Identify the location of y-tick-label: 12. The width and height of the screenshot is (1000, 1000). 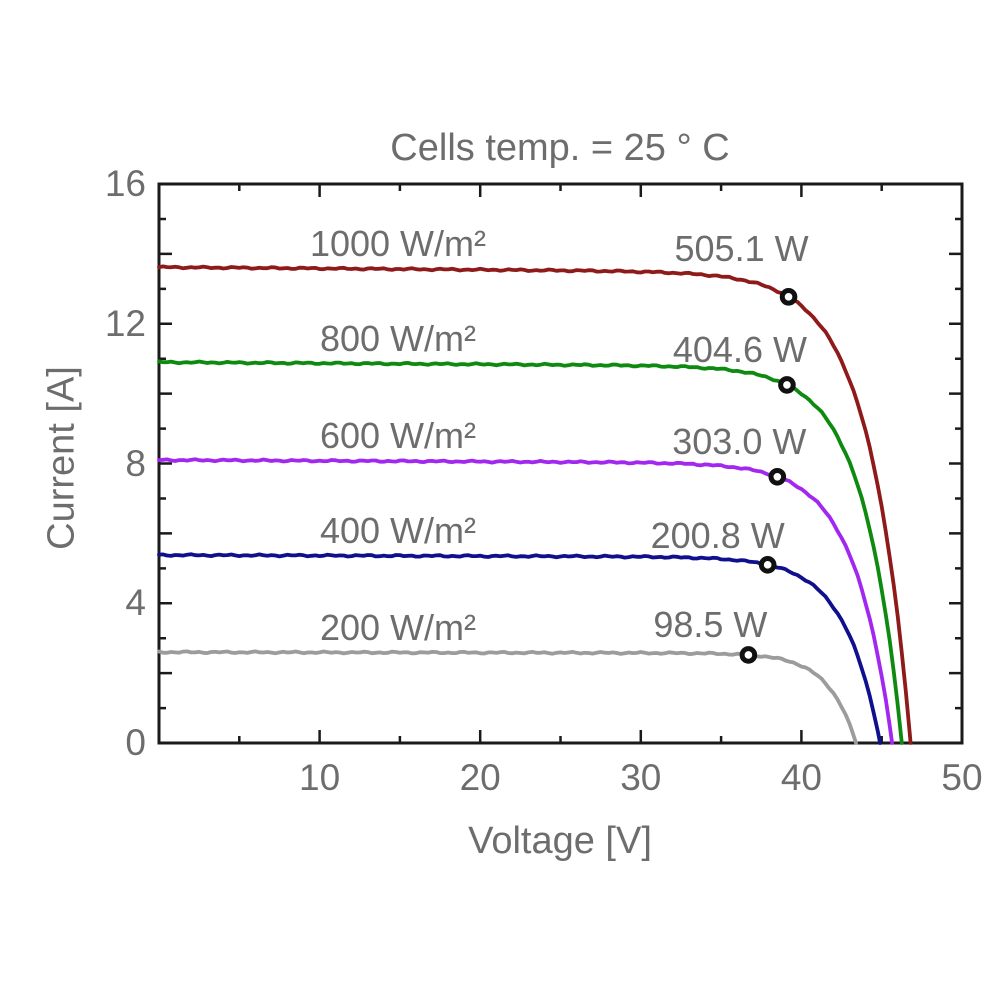
(125, 323).